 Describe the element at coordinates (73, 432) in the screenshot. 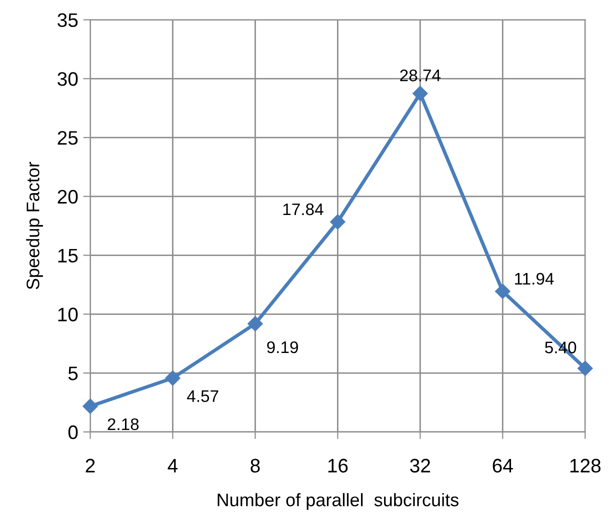

I see `y-tick-label: 0` at that location.